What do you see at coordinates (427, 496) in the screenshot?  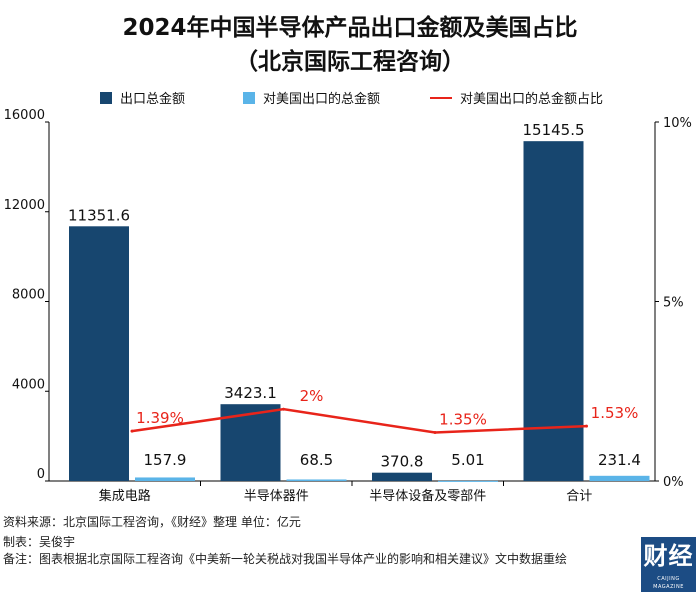 I see `x-category-label: 半导体设备及零部件` at bounding box center [427, 496].